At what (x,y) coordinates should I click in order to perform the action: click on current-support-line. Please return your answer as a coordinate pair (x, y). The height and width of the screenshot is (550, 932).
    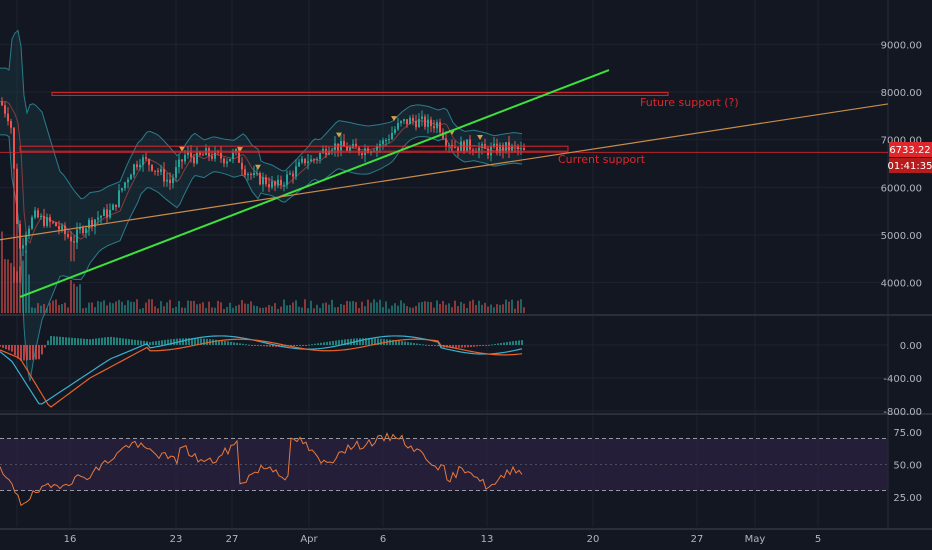
    Looking at the image, I should click on (294, 148).